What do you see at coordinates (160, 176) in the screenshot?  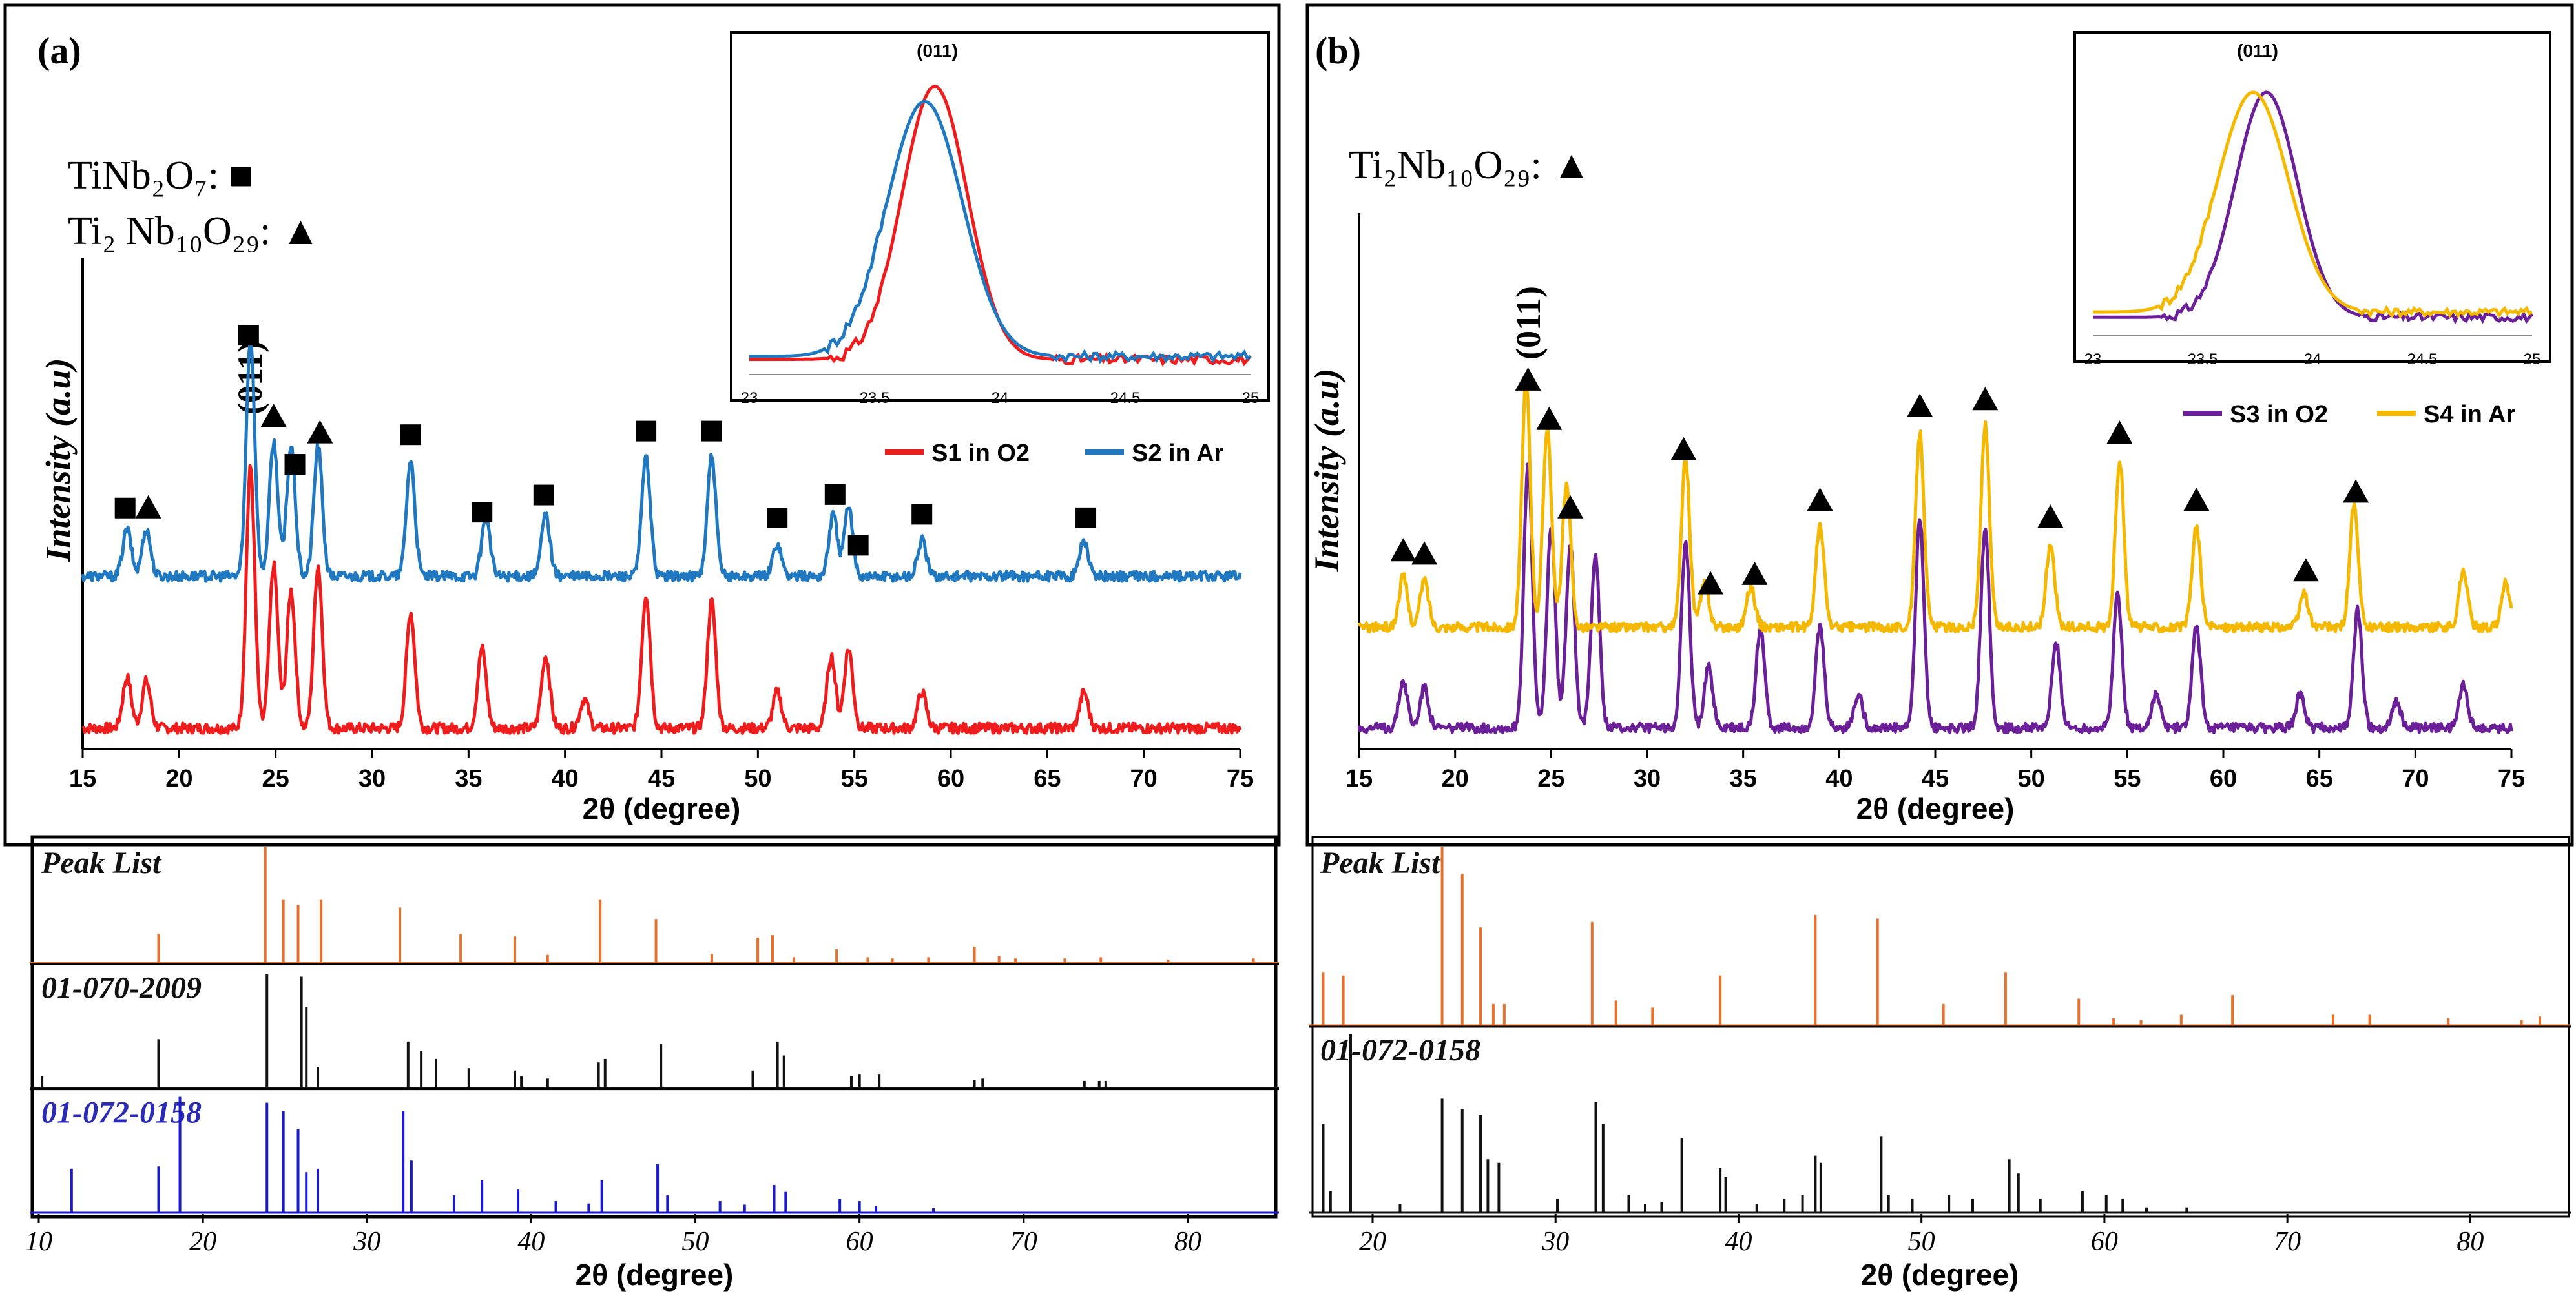 I see `legend-phase-tinb2o7: TiNb₂O₇: ■` at bounding box center [160, 176].